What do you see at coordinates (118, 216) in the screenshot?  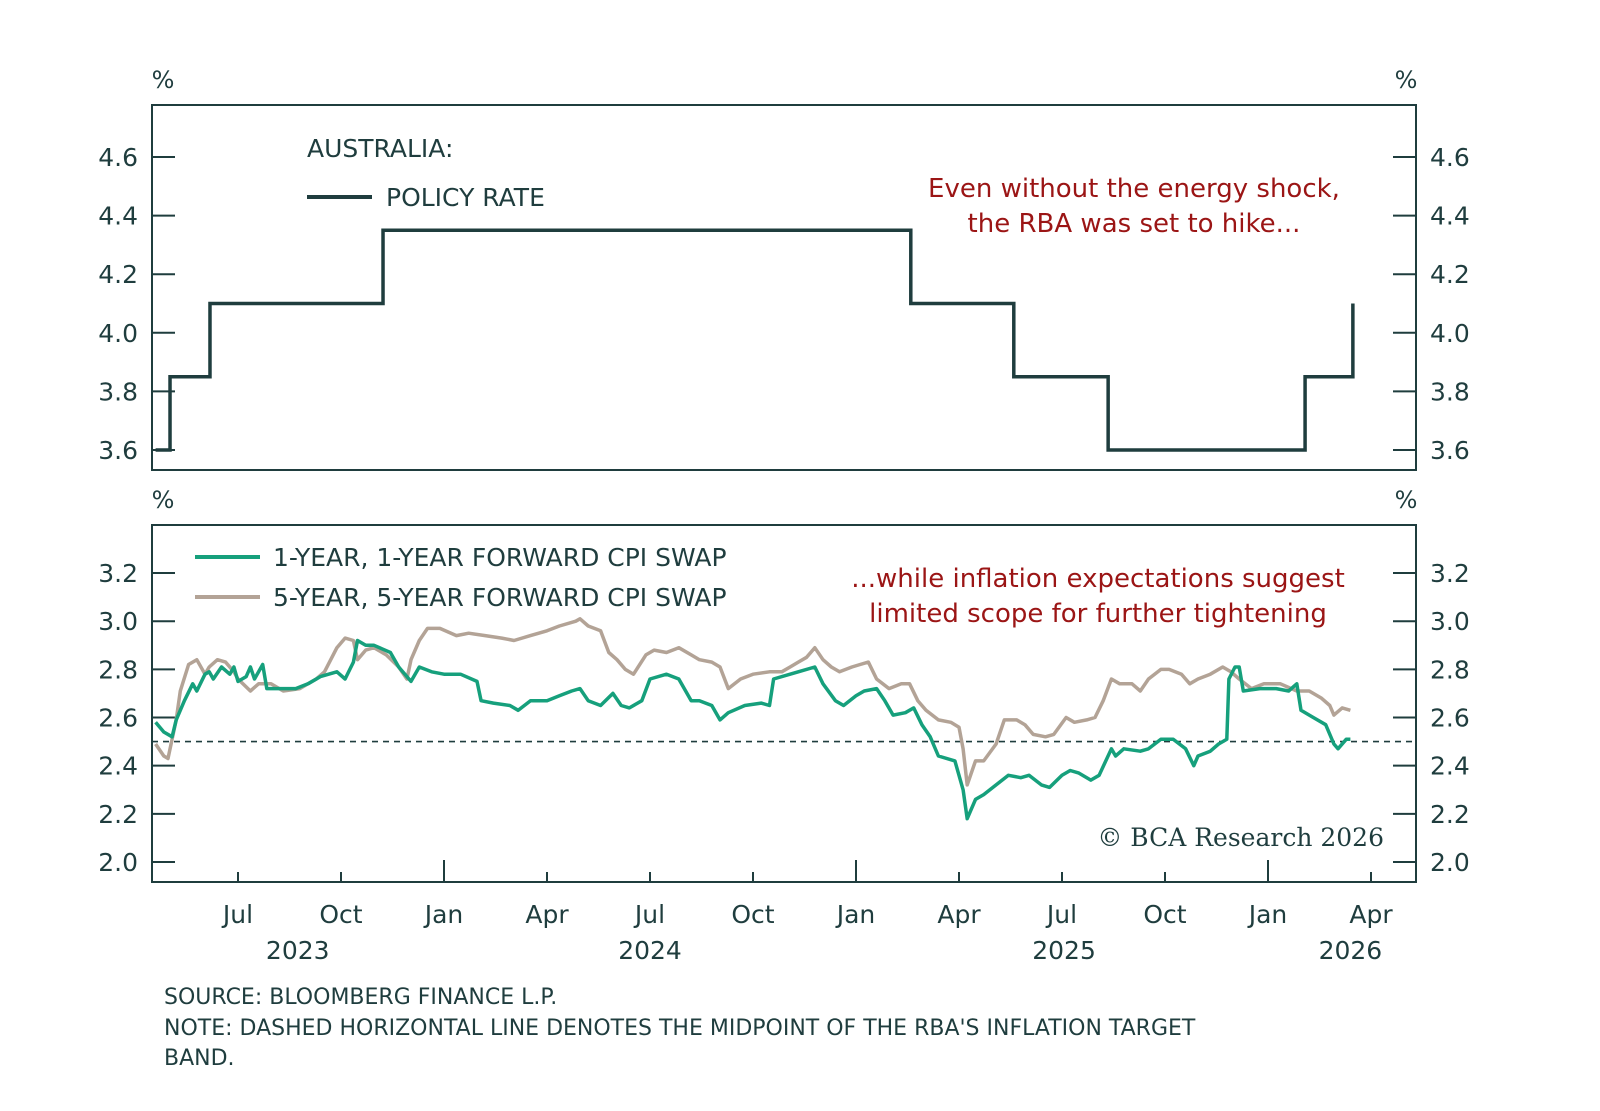 I see `y-tick-label-left: 4.4` at bounding box center [118, 216].